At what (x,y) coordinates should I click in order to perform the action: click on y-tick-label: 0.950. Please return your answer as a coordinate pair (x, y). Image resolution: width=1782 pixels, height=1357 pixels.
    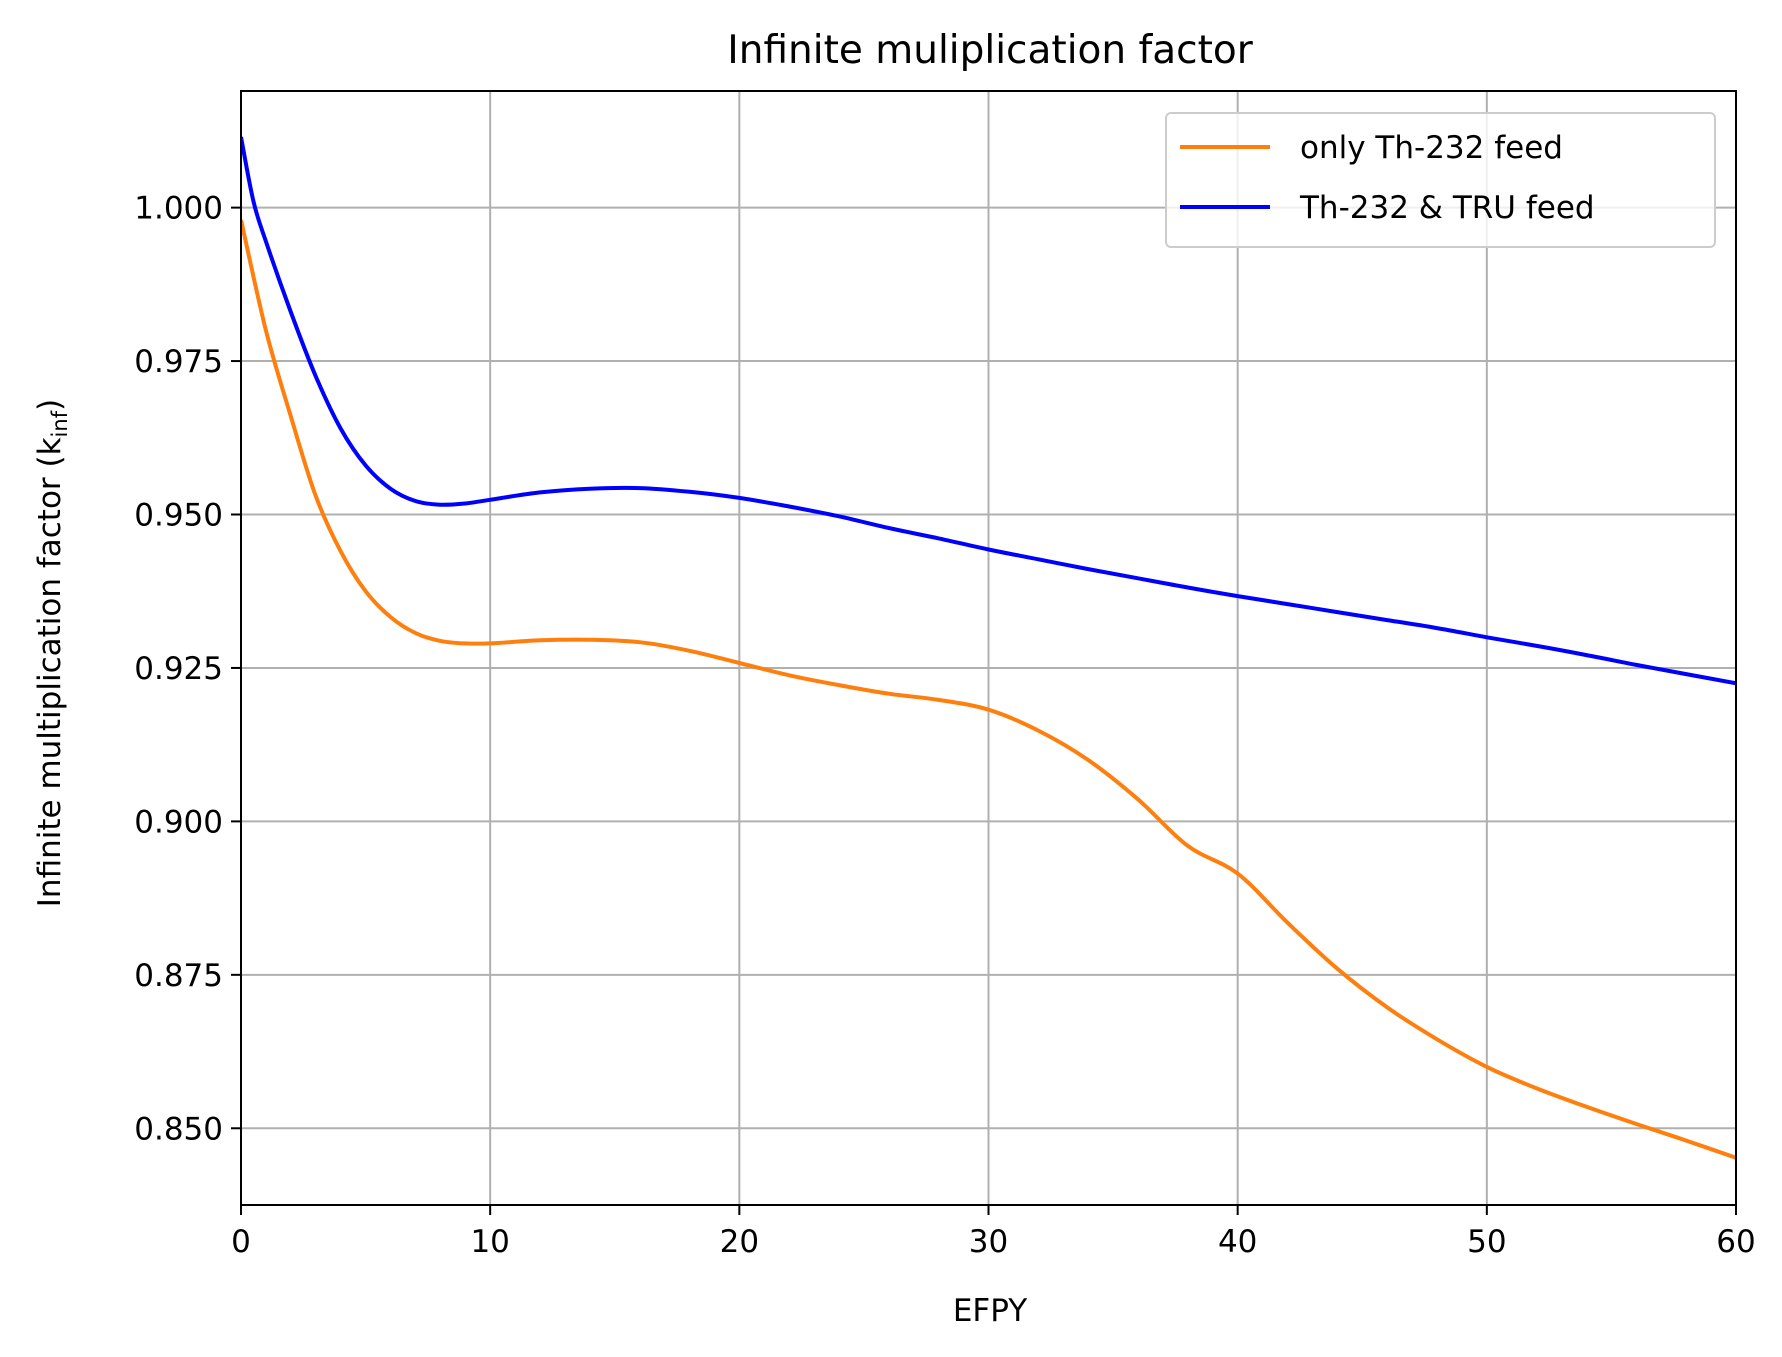
    Looking at the image, I should click on (178, 516).